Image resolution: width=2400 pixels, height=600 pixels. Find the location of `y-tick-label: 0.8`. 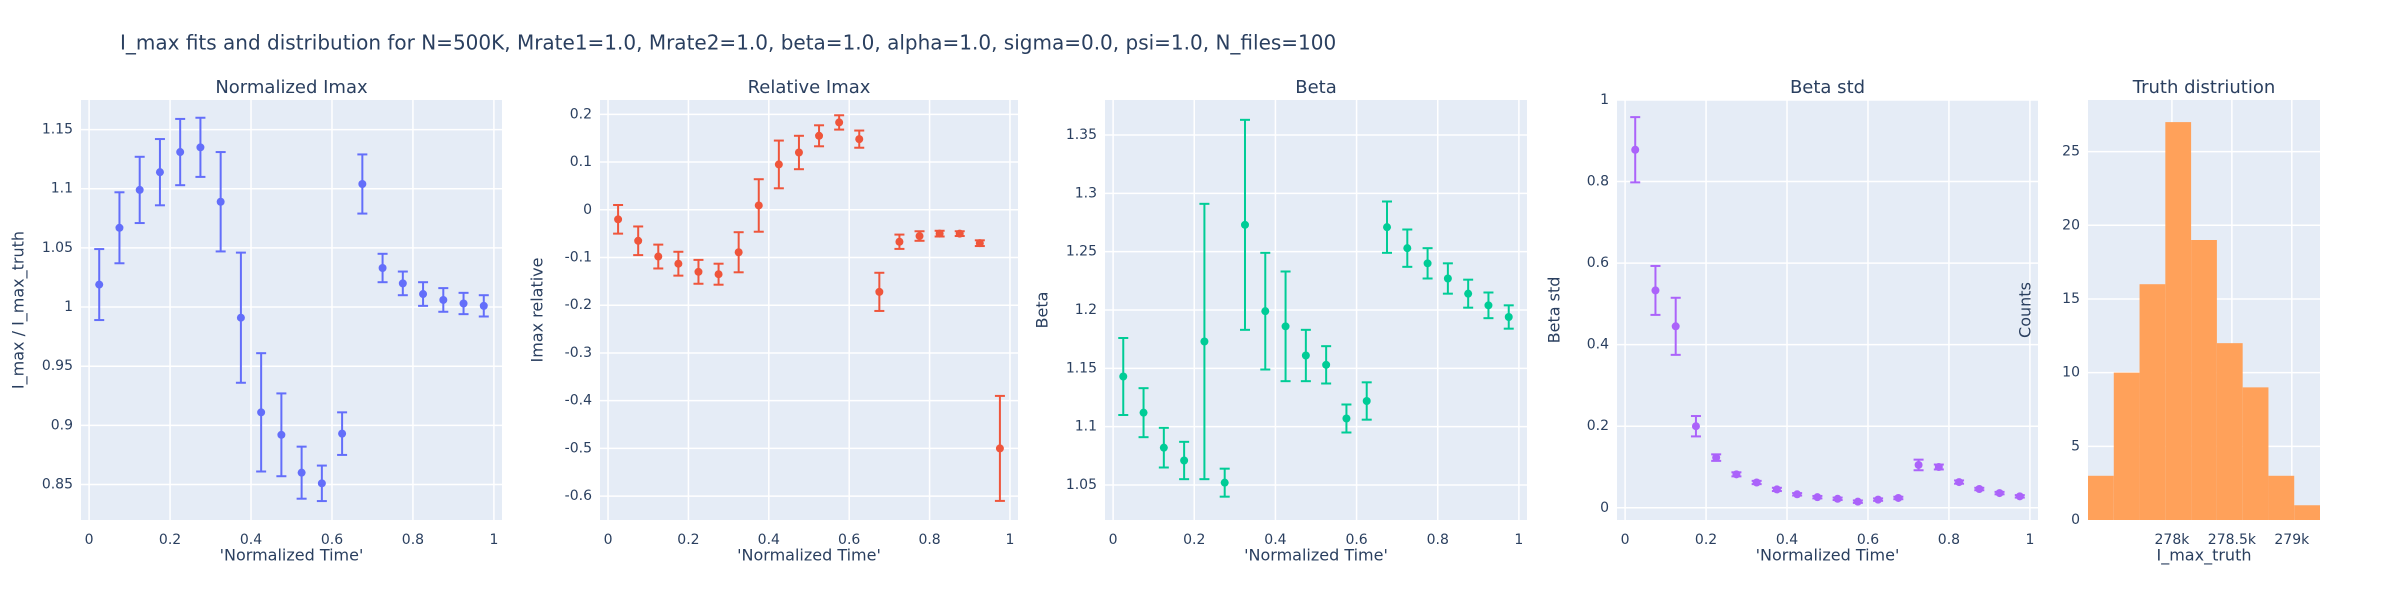

y-tick-label: 0.8 is located at coordinates (1598, 182).